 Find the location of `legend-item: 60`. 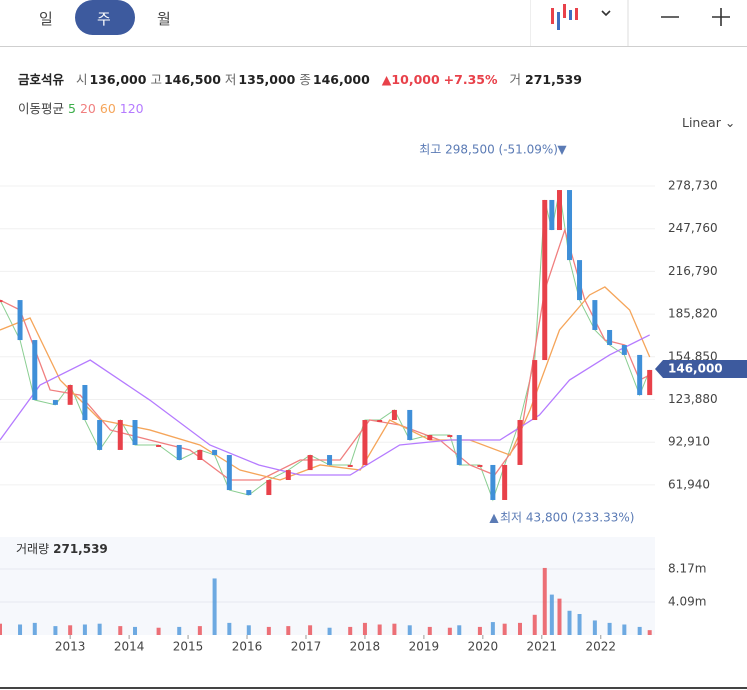

legend-item: 60 is located at coordinates (107, 108).